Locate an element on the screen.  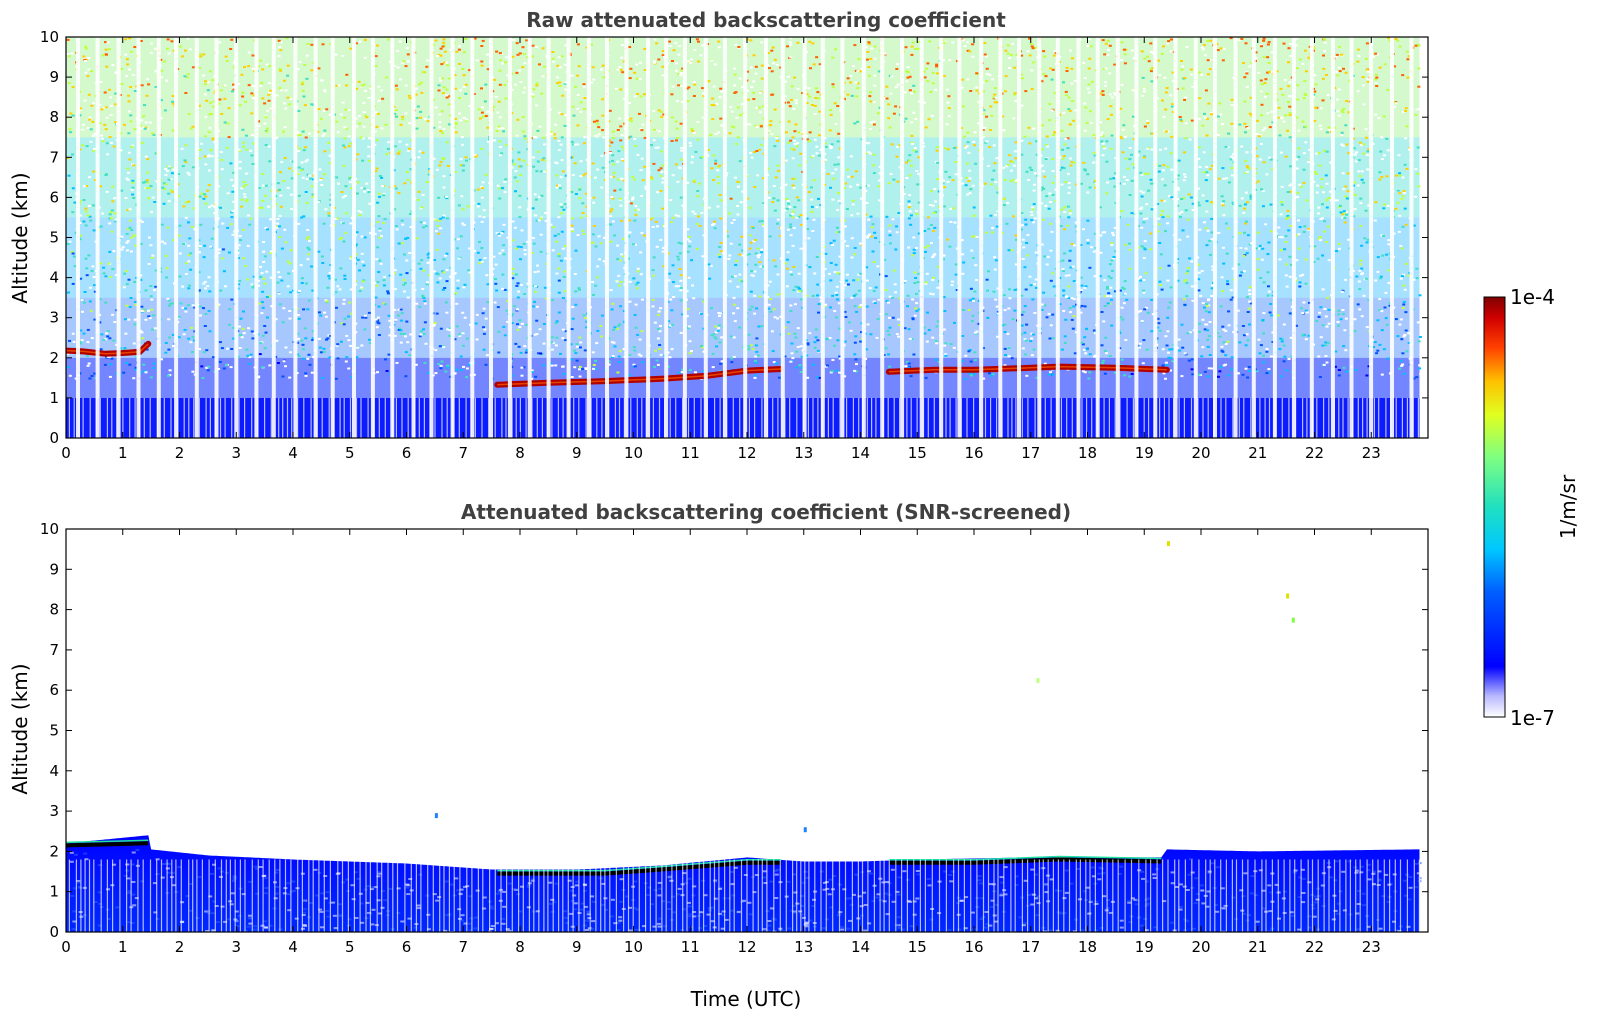
p2-ytick-label: 3 is located at coordinates (54, 811).